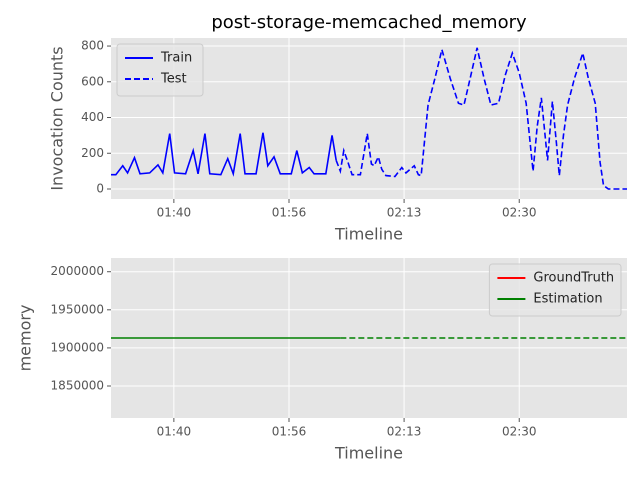  What do you see at coordinates (92, 153) in the screenshot?
I see `y-tick-label: 200` at bounding box center [92, 153].